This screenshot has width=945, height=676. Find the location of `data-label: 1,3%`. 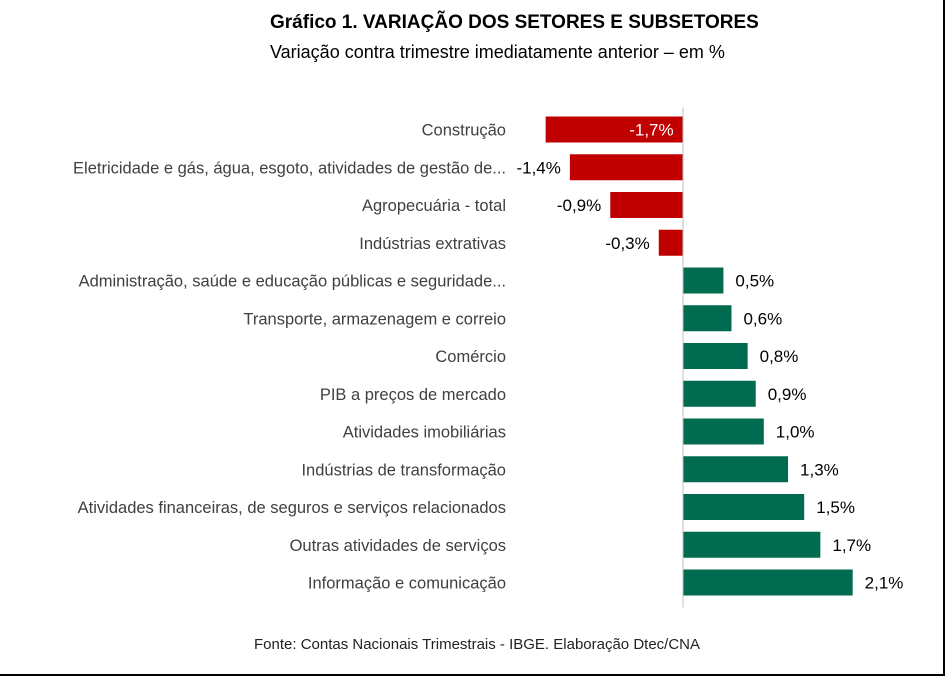

data-label: 1,3% is located at coordinates (819, 469).